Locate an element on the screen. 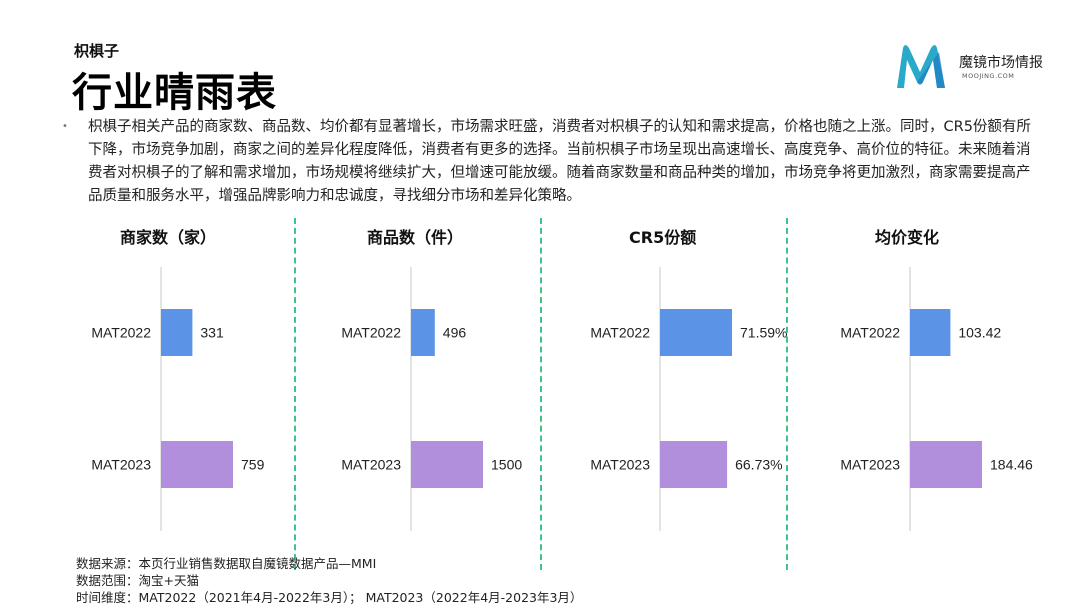 The height and width of the screenshot is (608, 1080). chart-product-count: 商品数（件） MAT2022 496 MAT2023 1500 is located at coordinates (417, 387).